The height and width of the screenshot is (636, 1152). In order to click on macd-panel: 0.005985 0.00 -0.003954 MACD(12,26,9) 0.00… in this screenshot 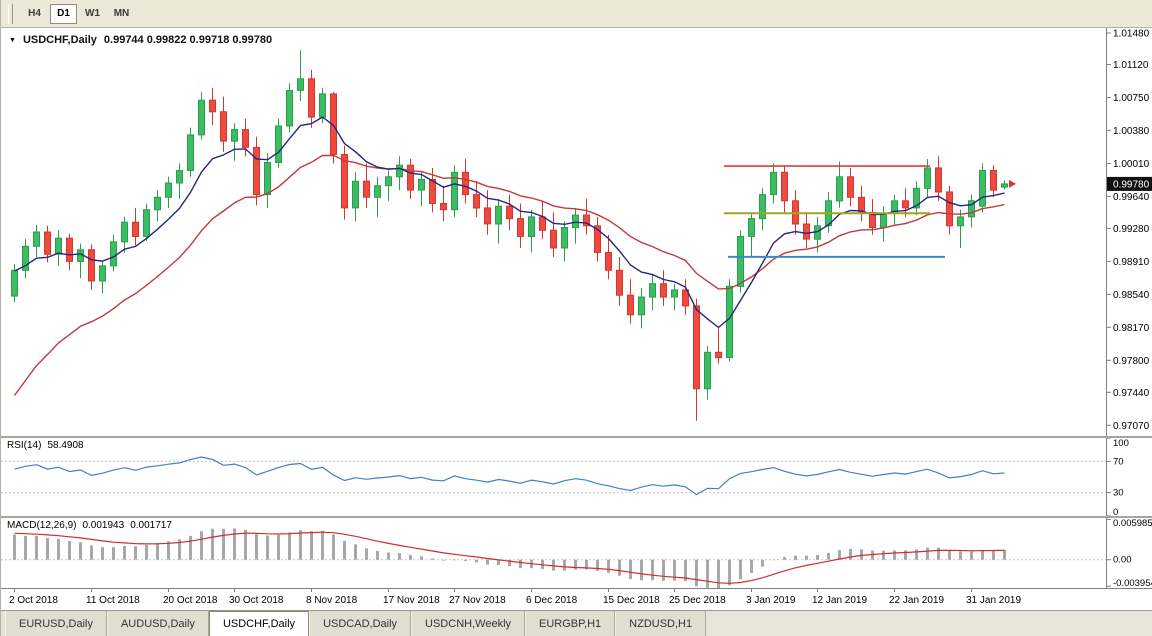, I will do `click(576, 553)`.